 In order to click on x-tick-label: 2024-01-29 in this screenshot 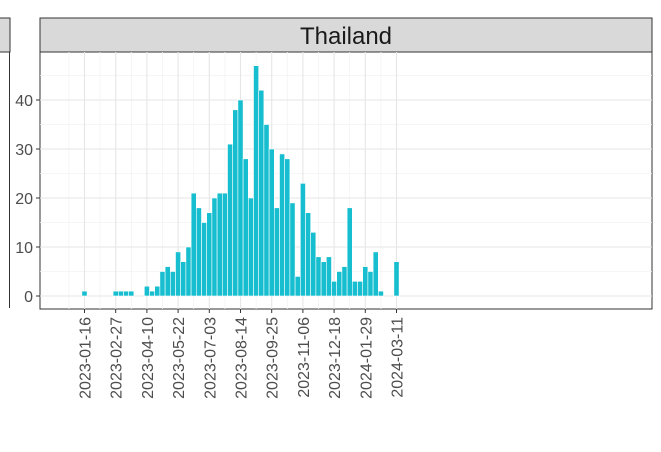, I will do `click(366, 358)`.